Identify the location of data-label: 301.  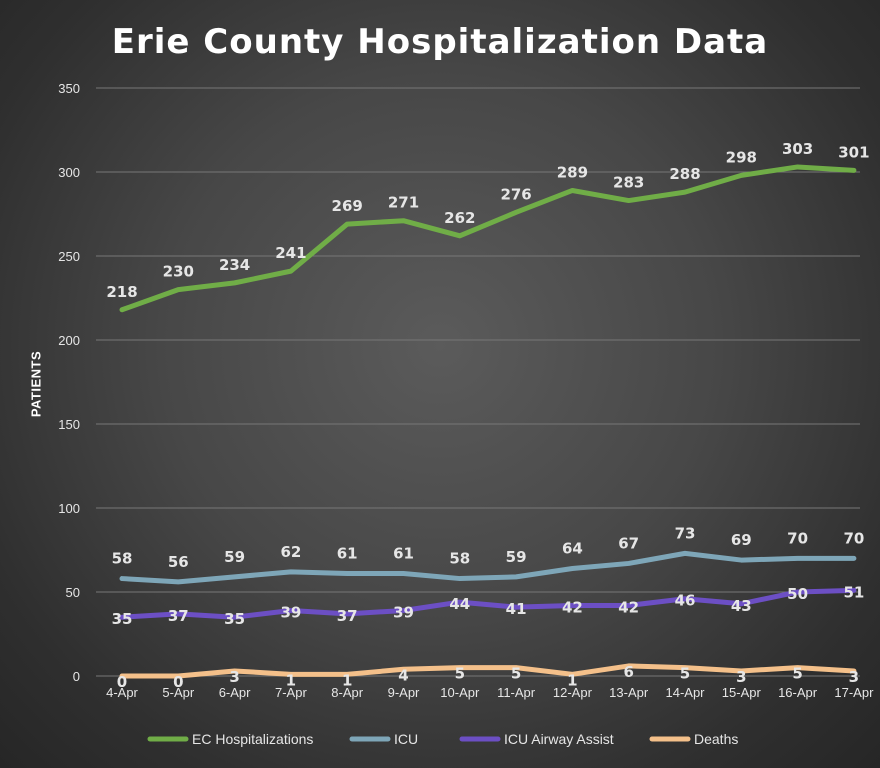
(853, 152).